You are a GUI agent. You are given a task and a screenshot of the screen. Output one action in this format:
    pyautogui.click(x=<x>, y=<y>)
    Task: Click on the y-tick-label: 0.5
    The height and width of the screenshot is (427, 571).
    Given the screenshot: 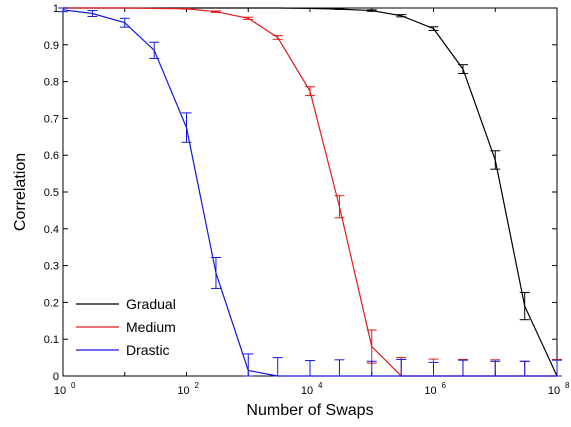 What is the action you would take?
    pyautogui.click(x=51, y=193)
    